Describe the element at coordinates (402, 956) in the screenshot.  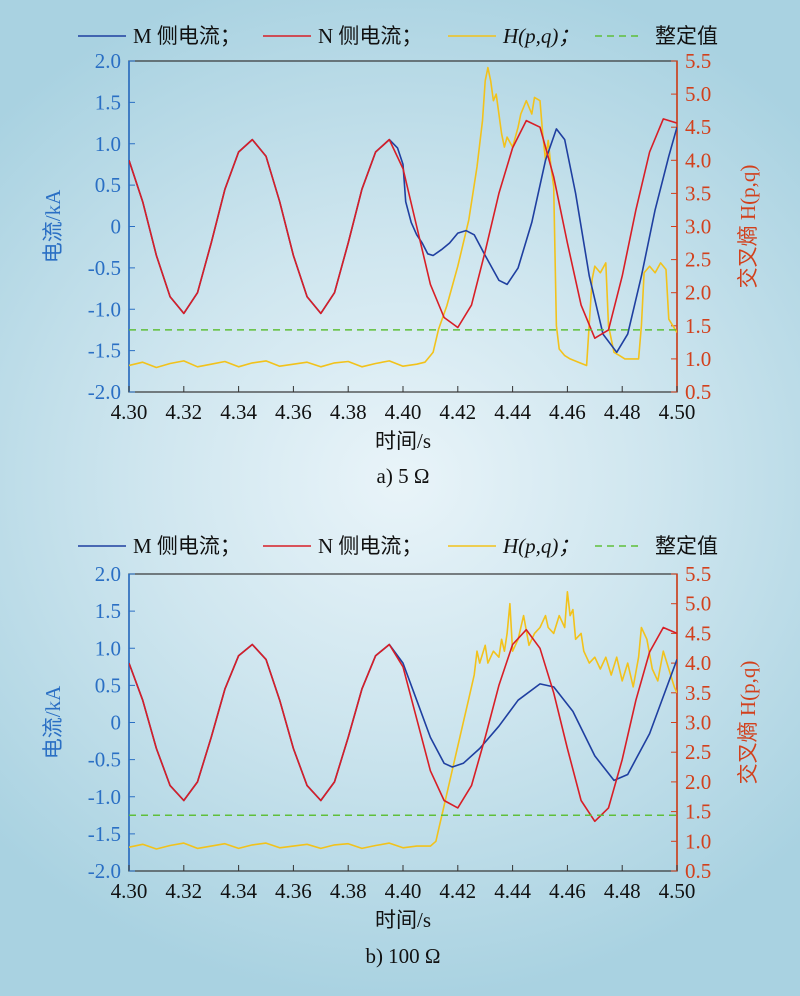
I see `chart-caption: b) 100 Ω` at that location.